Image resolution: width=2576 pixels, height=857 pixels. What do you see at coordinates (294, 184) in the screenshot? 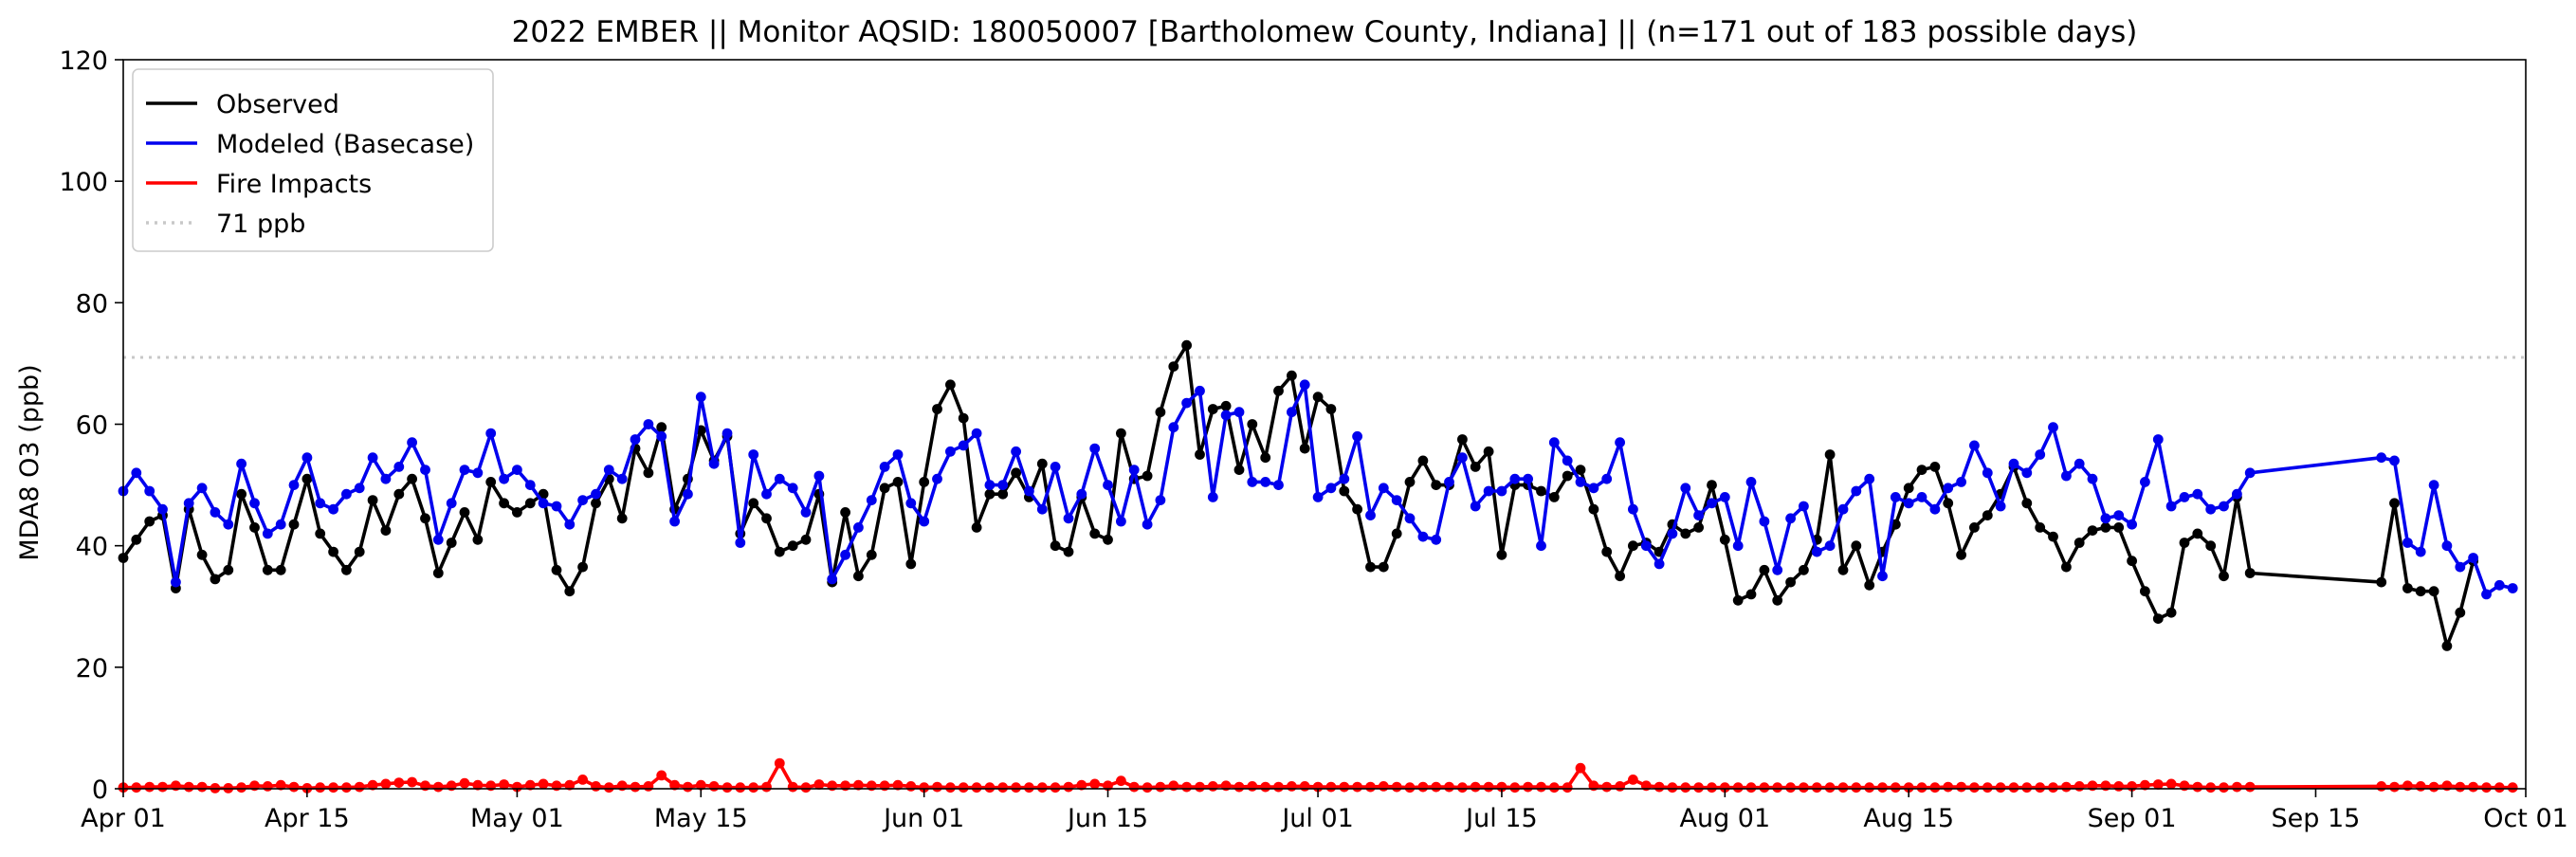
I see `legend-label: Fire Impacts` at bounding box center [294, 184].